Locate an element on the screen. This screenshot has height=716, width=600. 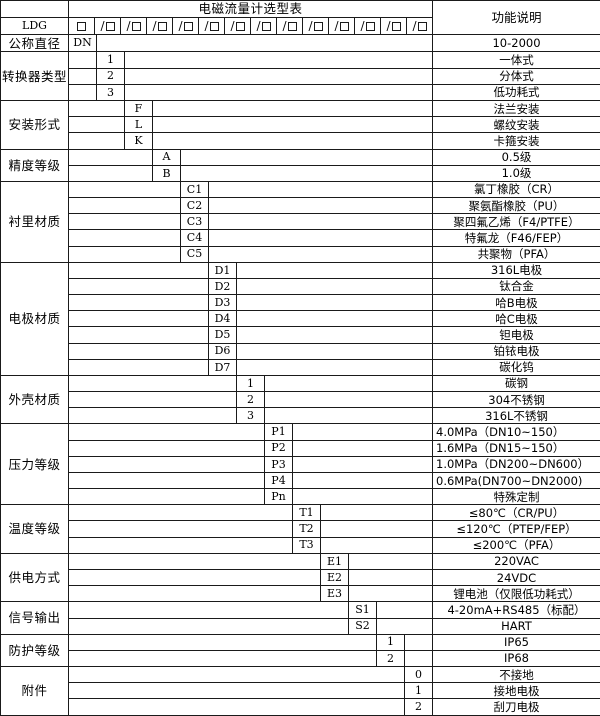
option-code: C2 is located at coordinates (194, 206).